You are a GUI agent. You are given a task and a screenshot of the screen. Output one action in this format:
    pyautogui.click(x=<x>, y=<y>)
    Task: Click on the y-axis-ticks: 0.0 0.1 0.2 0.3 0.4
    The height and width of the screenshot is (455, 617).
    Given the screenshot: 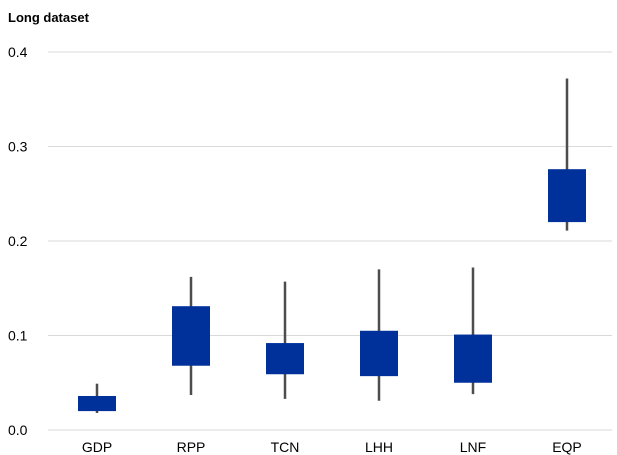 What is the action you would take?
    pyautogui.click(x=18, y=241)
    